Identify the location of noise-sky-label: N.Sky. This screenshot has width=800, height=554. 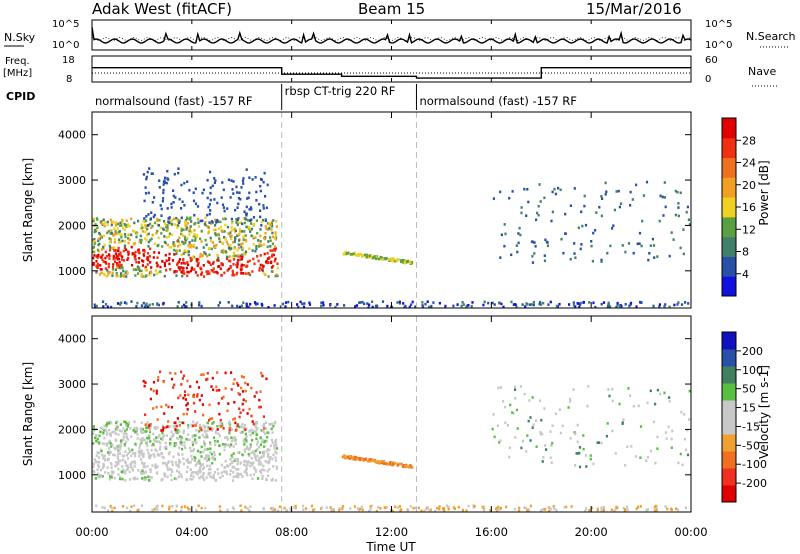
(20, 37).